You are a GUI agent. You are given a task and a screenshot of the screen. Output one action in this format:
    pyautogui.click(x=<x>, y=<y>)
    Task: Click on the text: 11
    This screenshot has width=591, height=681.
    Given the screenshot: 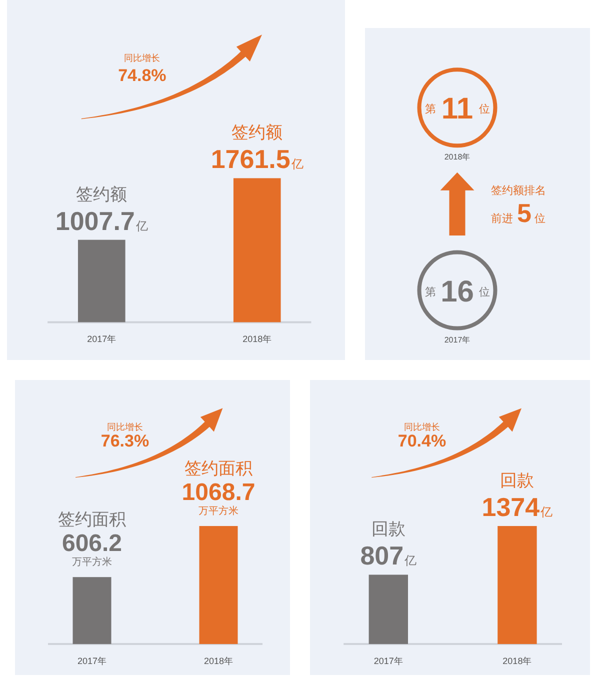 What is the action you would take?
    pyautogui.click(x=457, y=109)
    